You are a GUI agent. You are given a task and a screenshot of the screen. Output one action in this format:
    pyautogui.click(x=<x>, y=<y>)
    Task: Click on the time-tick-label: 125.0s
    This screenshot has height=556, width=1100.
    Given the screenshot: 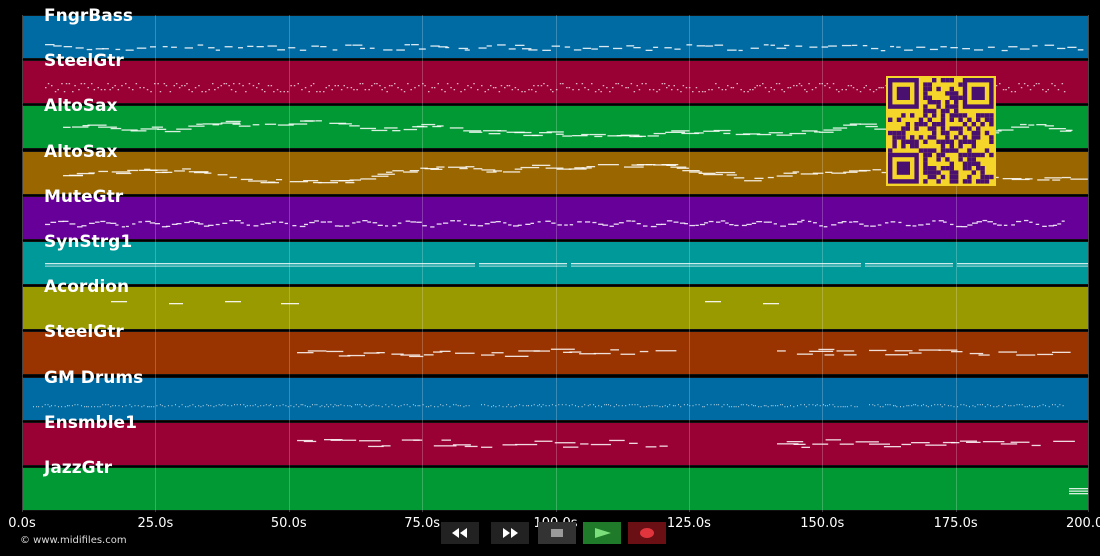 What is the action you would take?
    pyautogui.click(x=688, y=523)
    